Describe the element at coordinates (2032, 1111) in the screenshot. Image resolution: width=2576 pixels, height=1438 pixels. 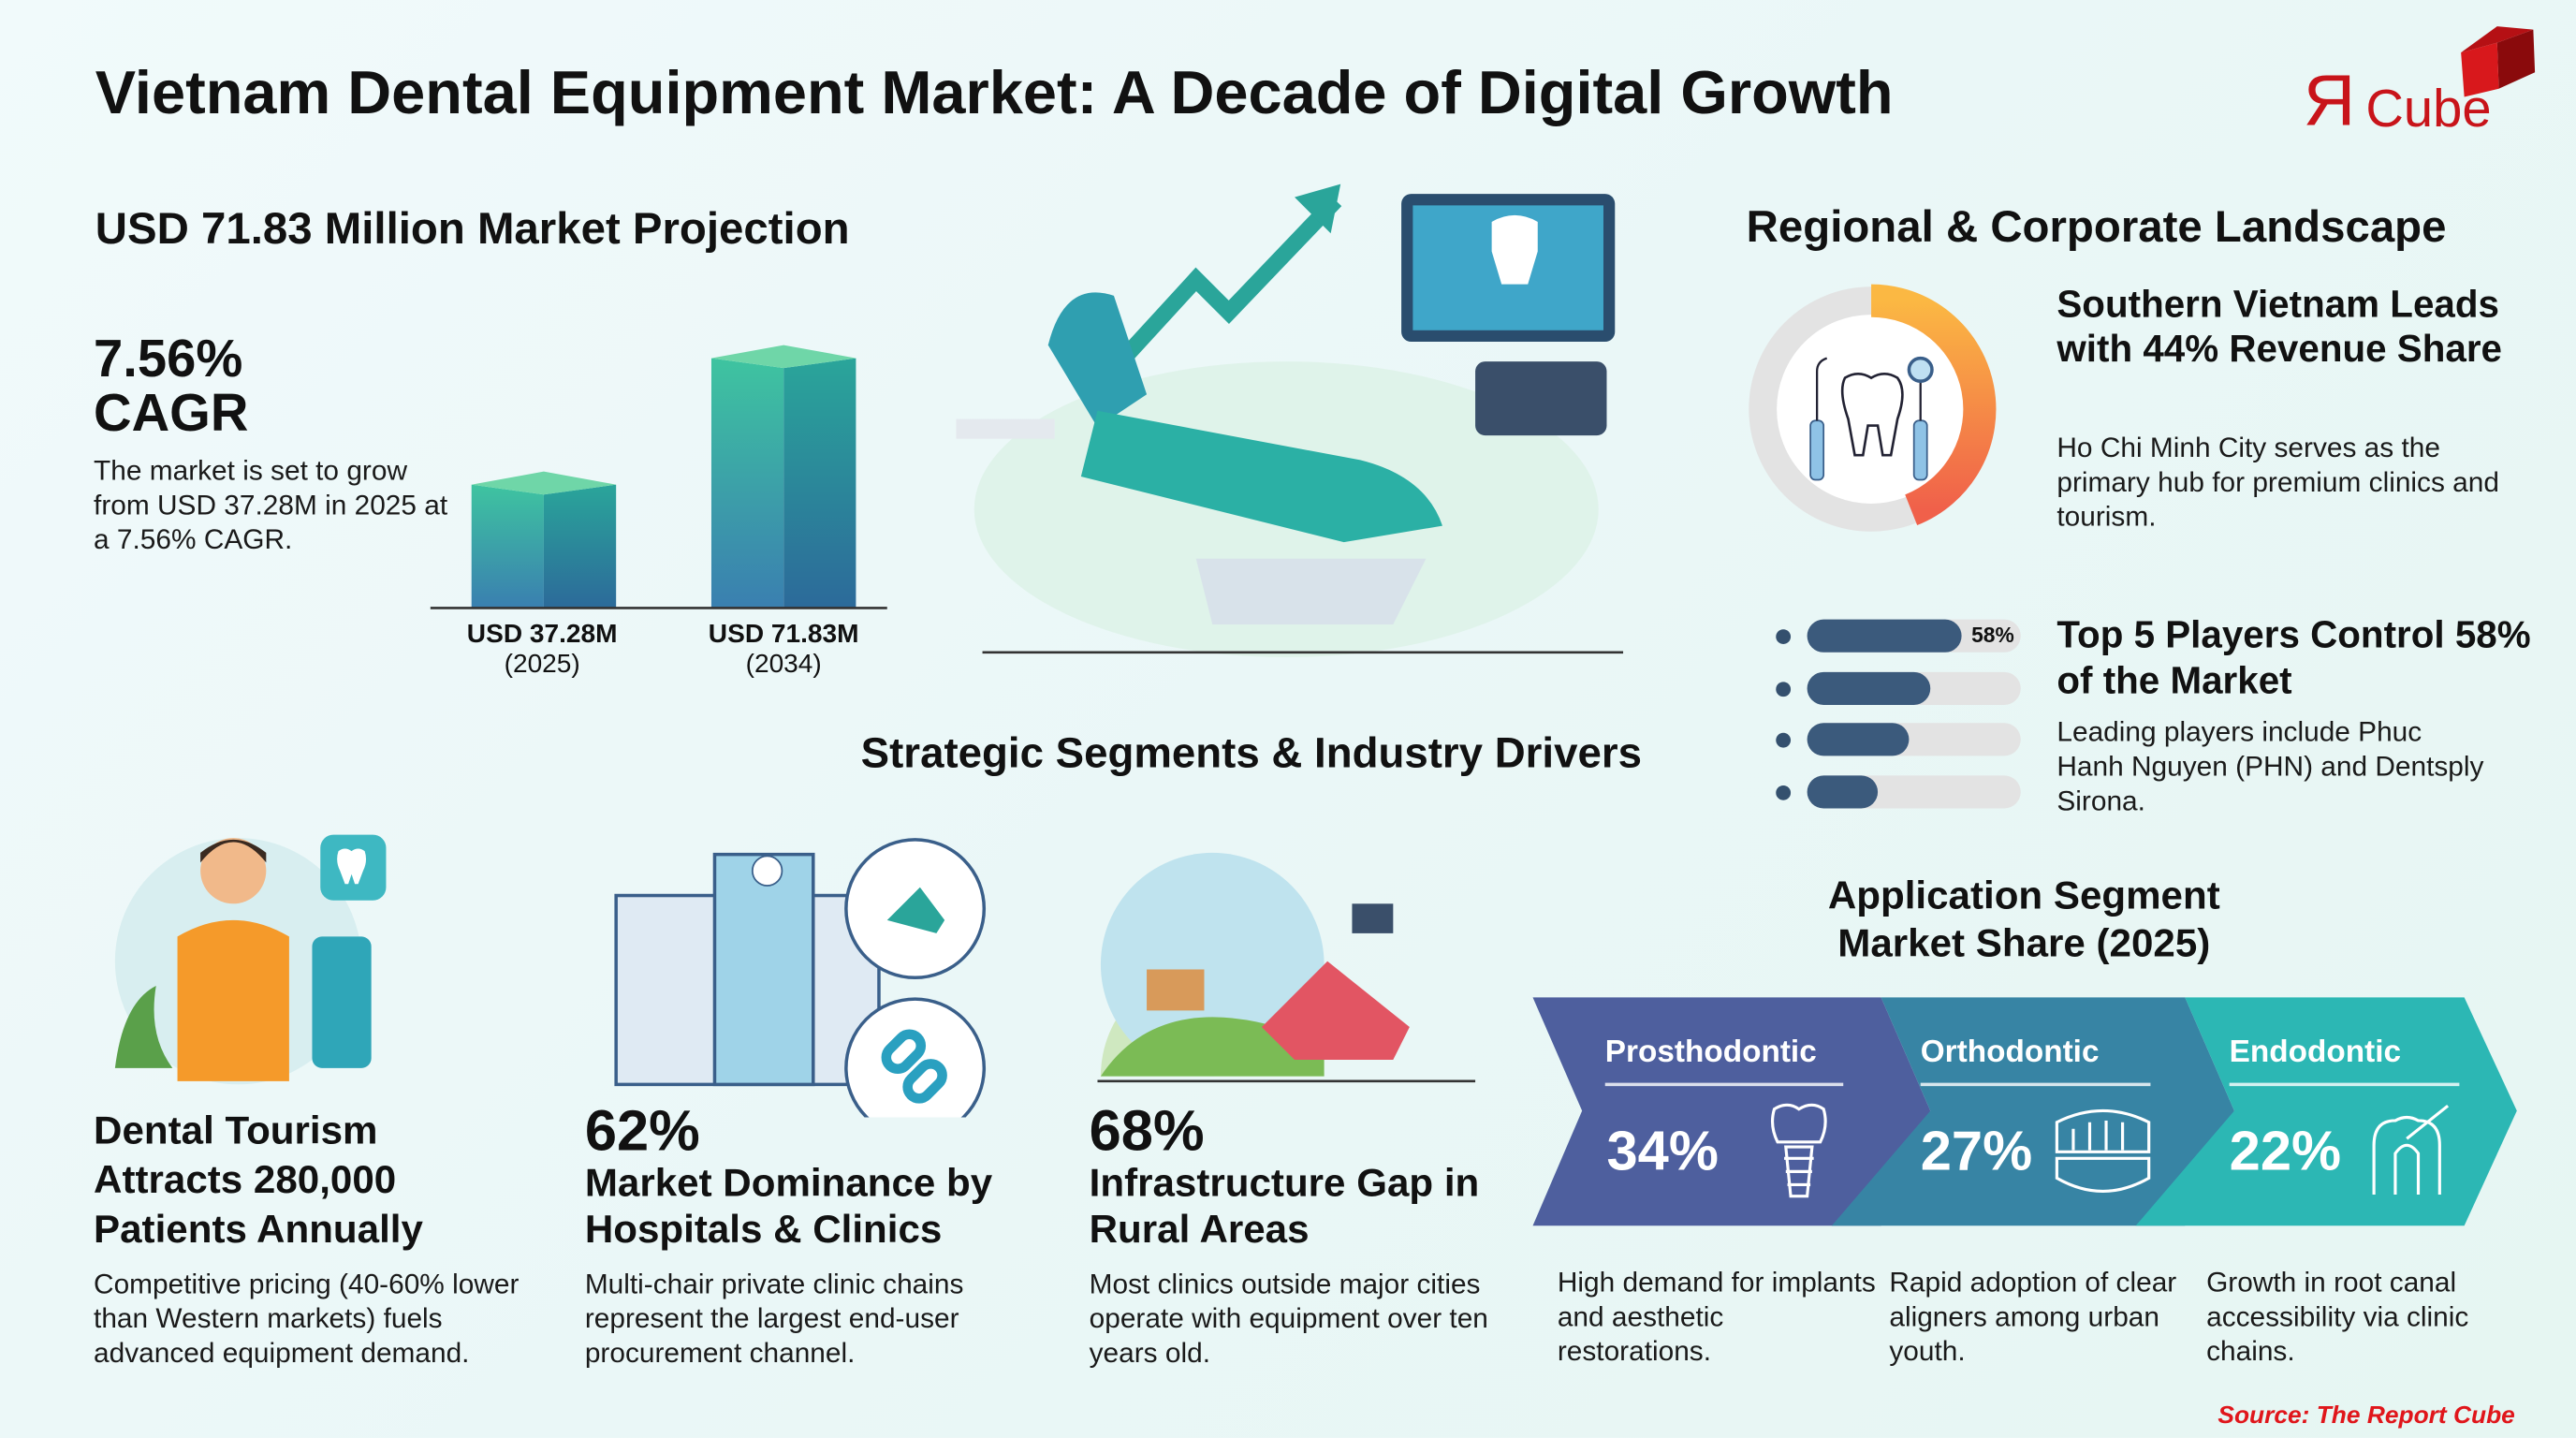
I see `chevron-orthodontic` at that location.